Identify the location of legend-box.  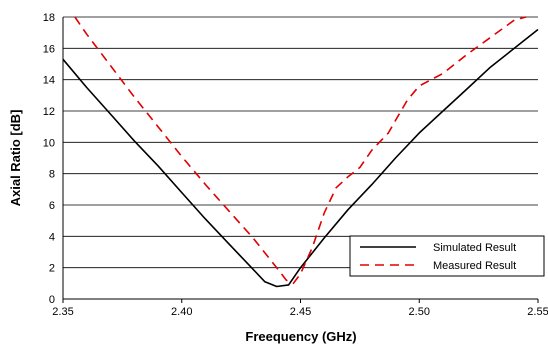
(447, 256).